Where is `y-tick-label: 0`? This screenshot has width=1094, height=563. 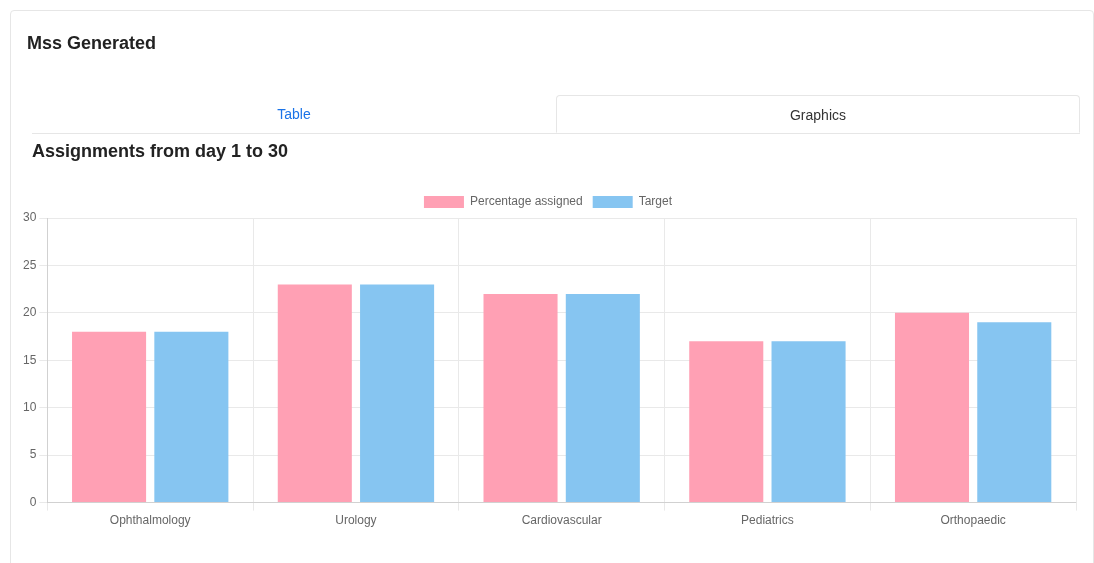
y-tick-label: 0 is located at coordinates (33, 501).